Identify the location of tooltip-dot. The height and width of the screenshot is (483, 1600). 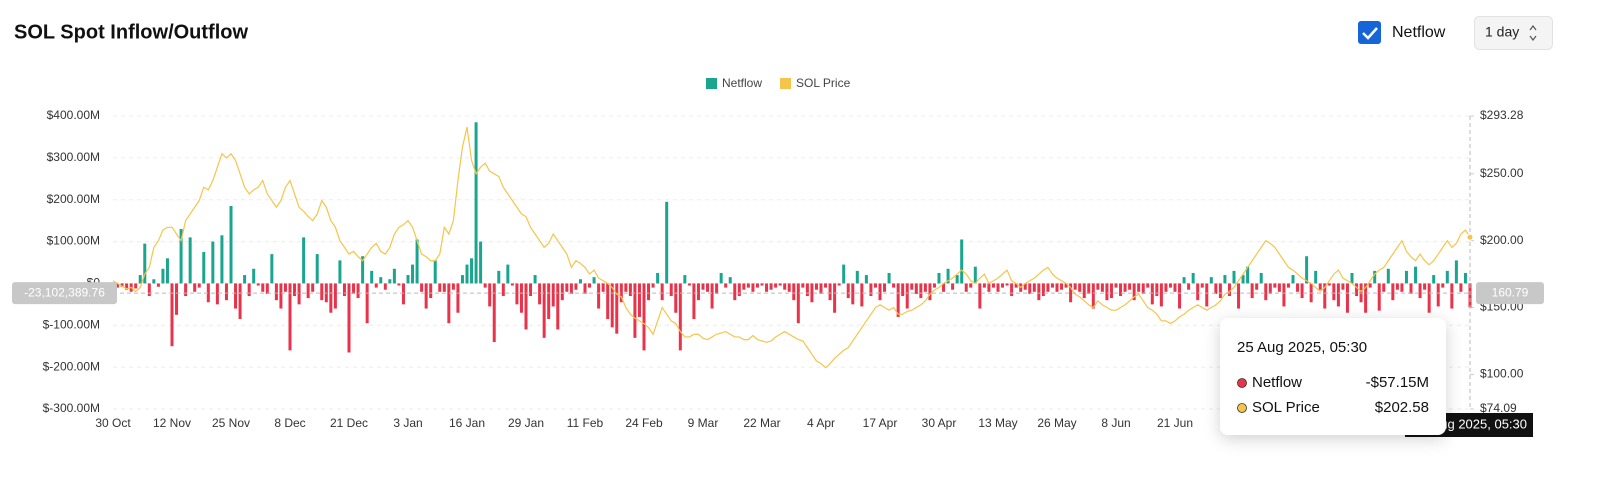
(1242, 408).